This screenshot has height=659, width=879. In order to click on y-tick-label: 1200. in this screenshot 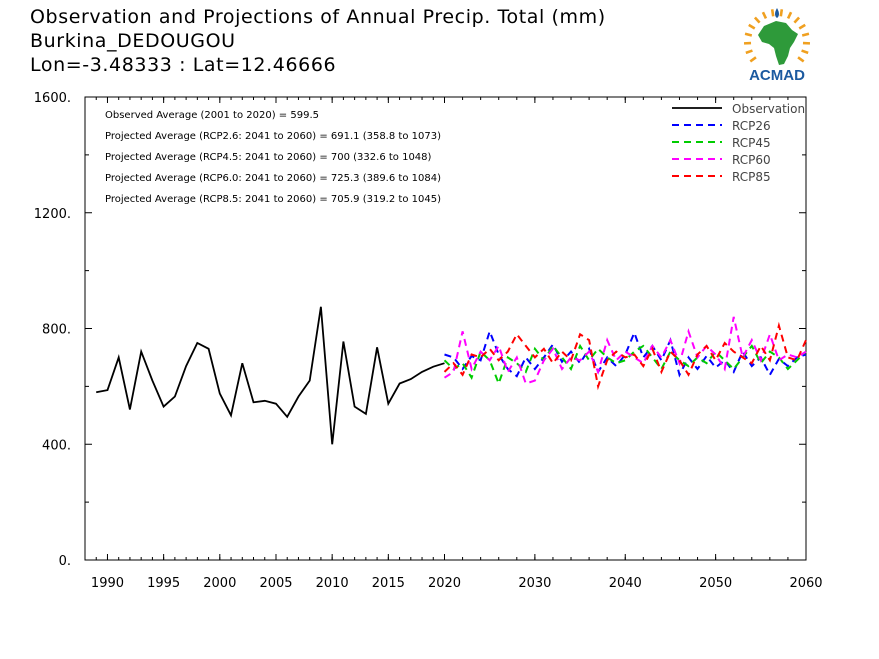, I will do `click(52, 214)`.